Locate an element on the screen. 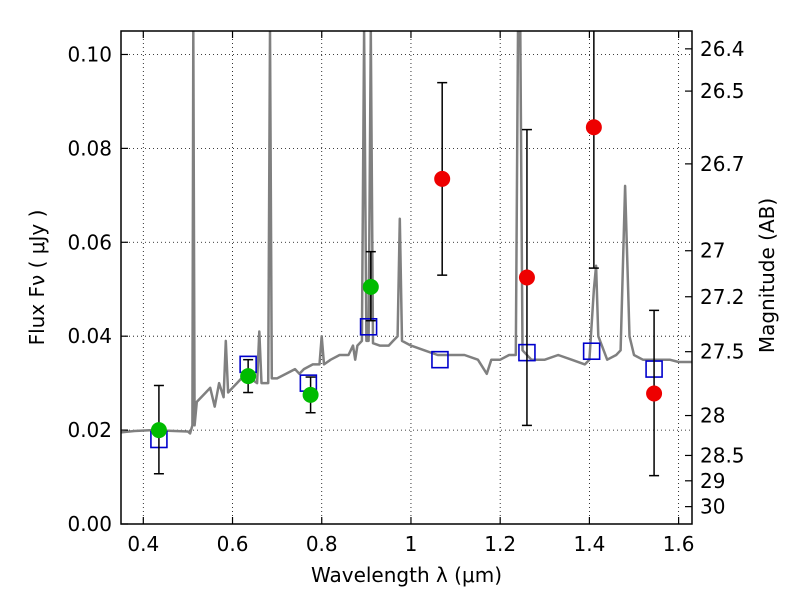 The image size is (800, 600). x-tick-label: 0.8 is located at coordinates (322, 544).